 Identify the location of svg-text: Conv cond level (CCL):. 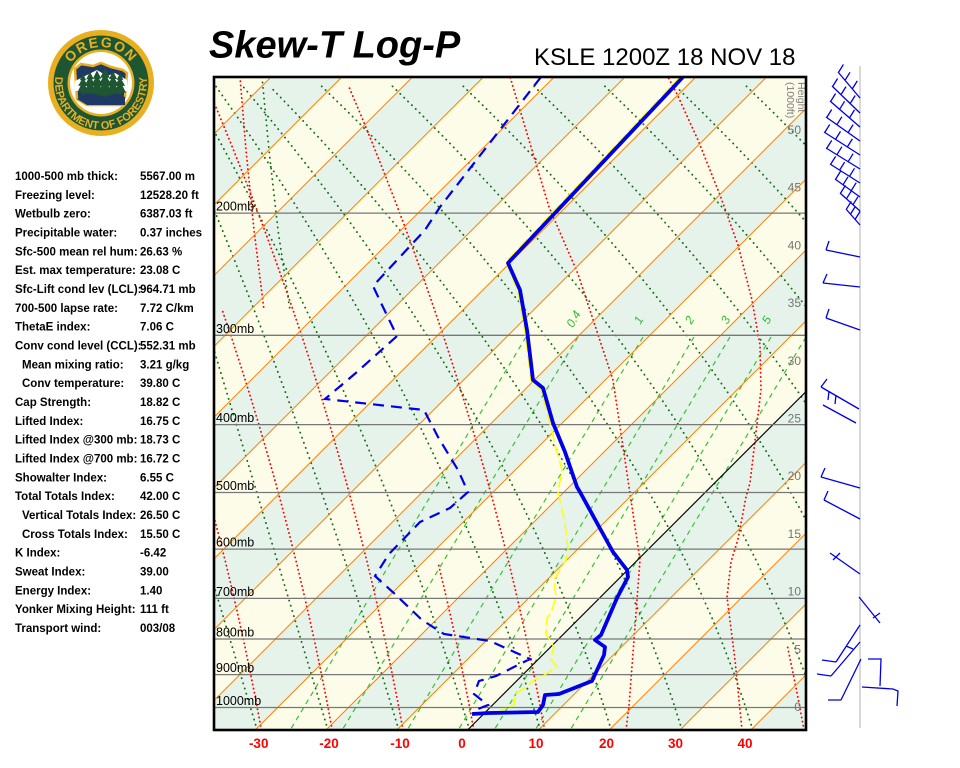
(78, 347).